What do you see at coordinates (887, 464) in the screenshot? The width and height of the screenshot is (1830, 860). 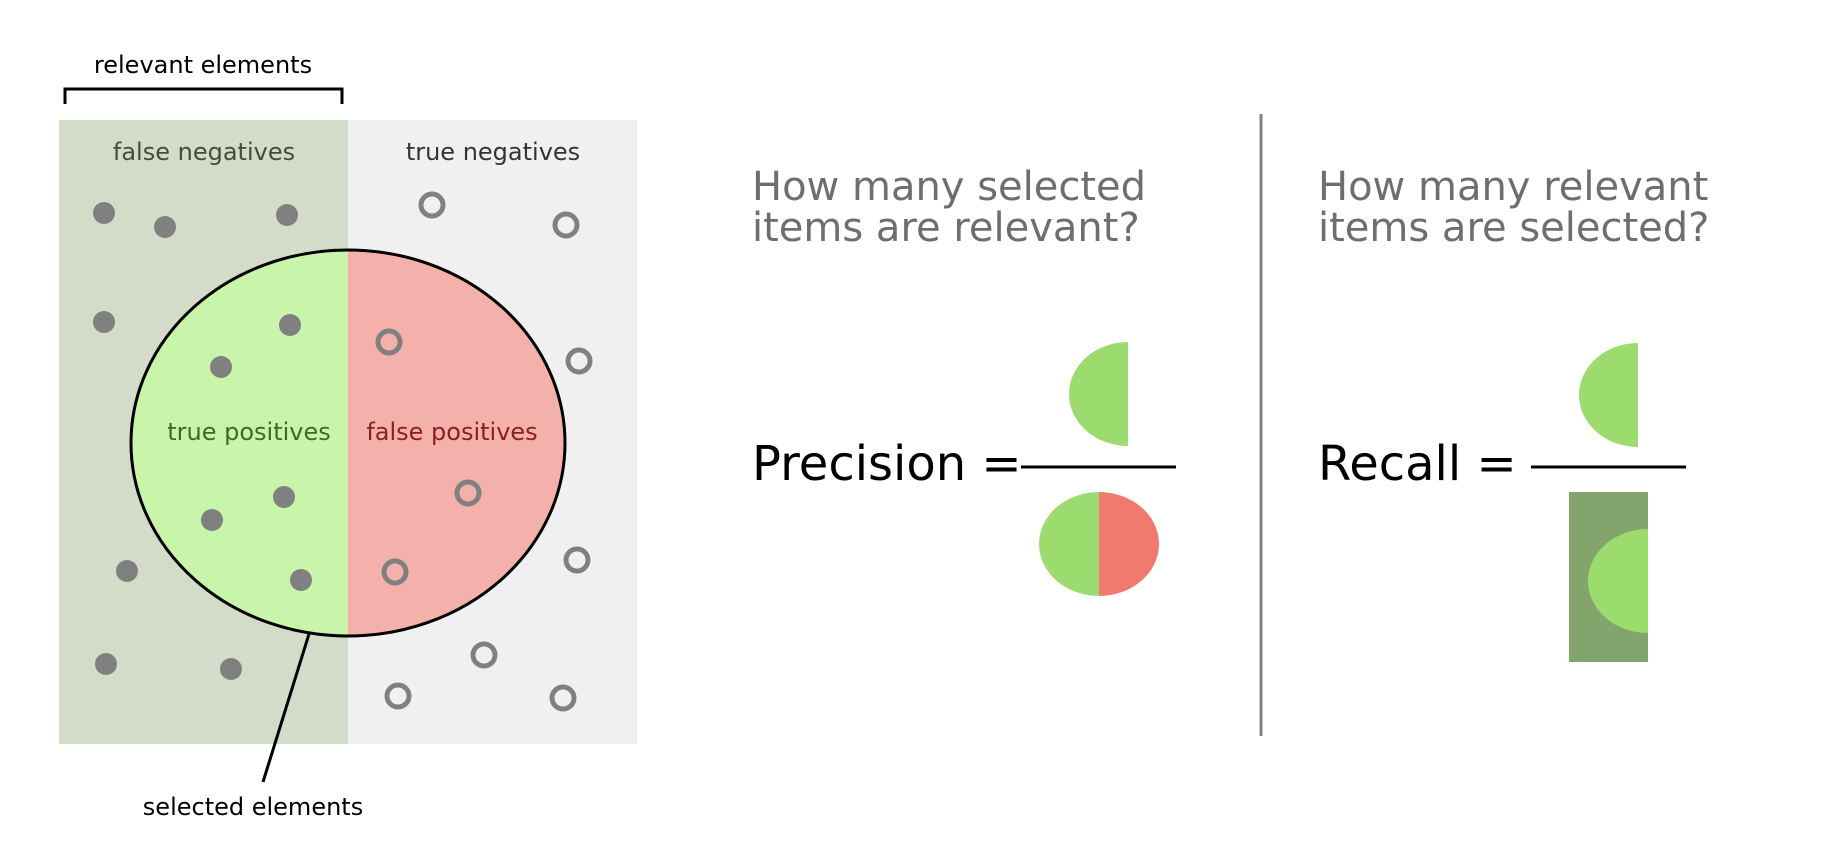 I see `precision-formula-label: Precision =` at bounding box center [887, 464].